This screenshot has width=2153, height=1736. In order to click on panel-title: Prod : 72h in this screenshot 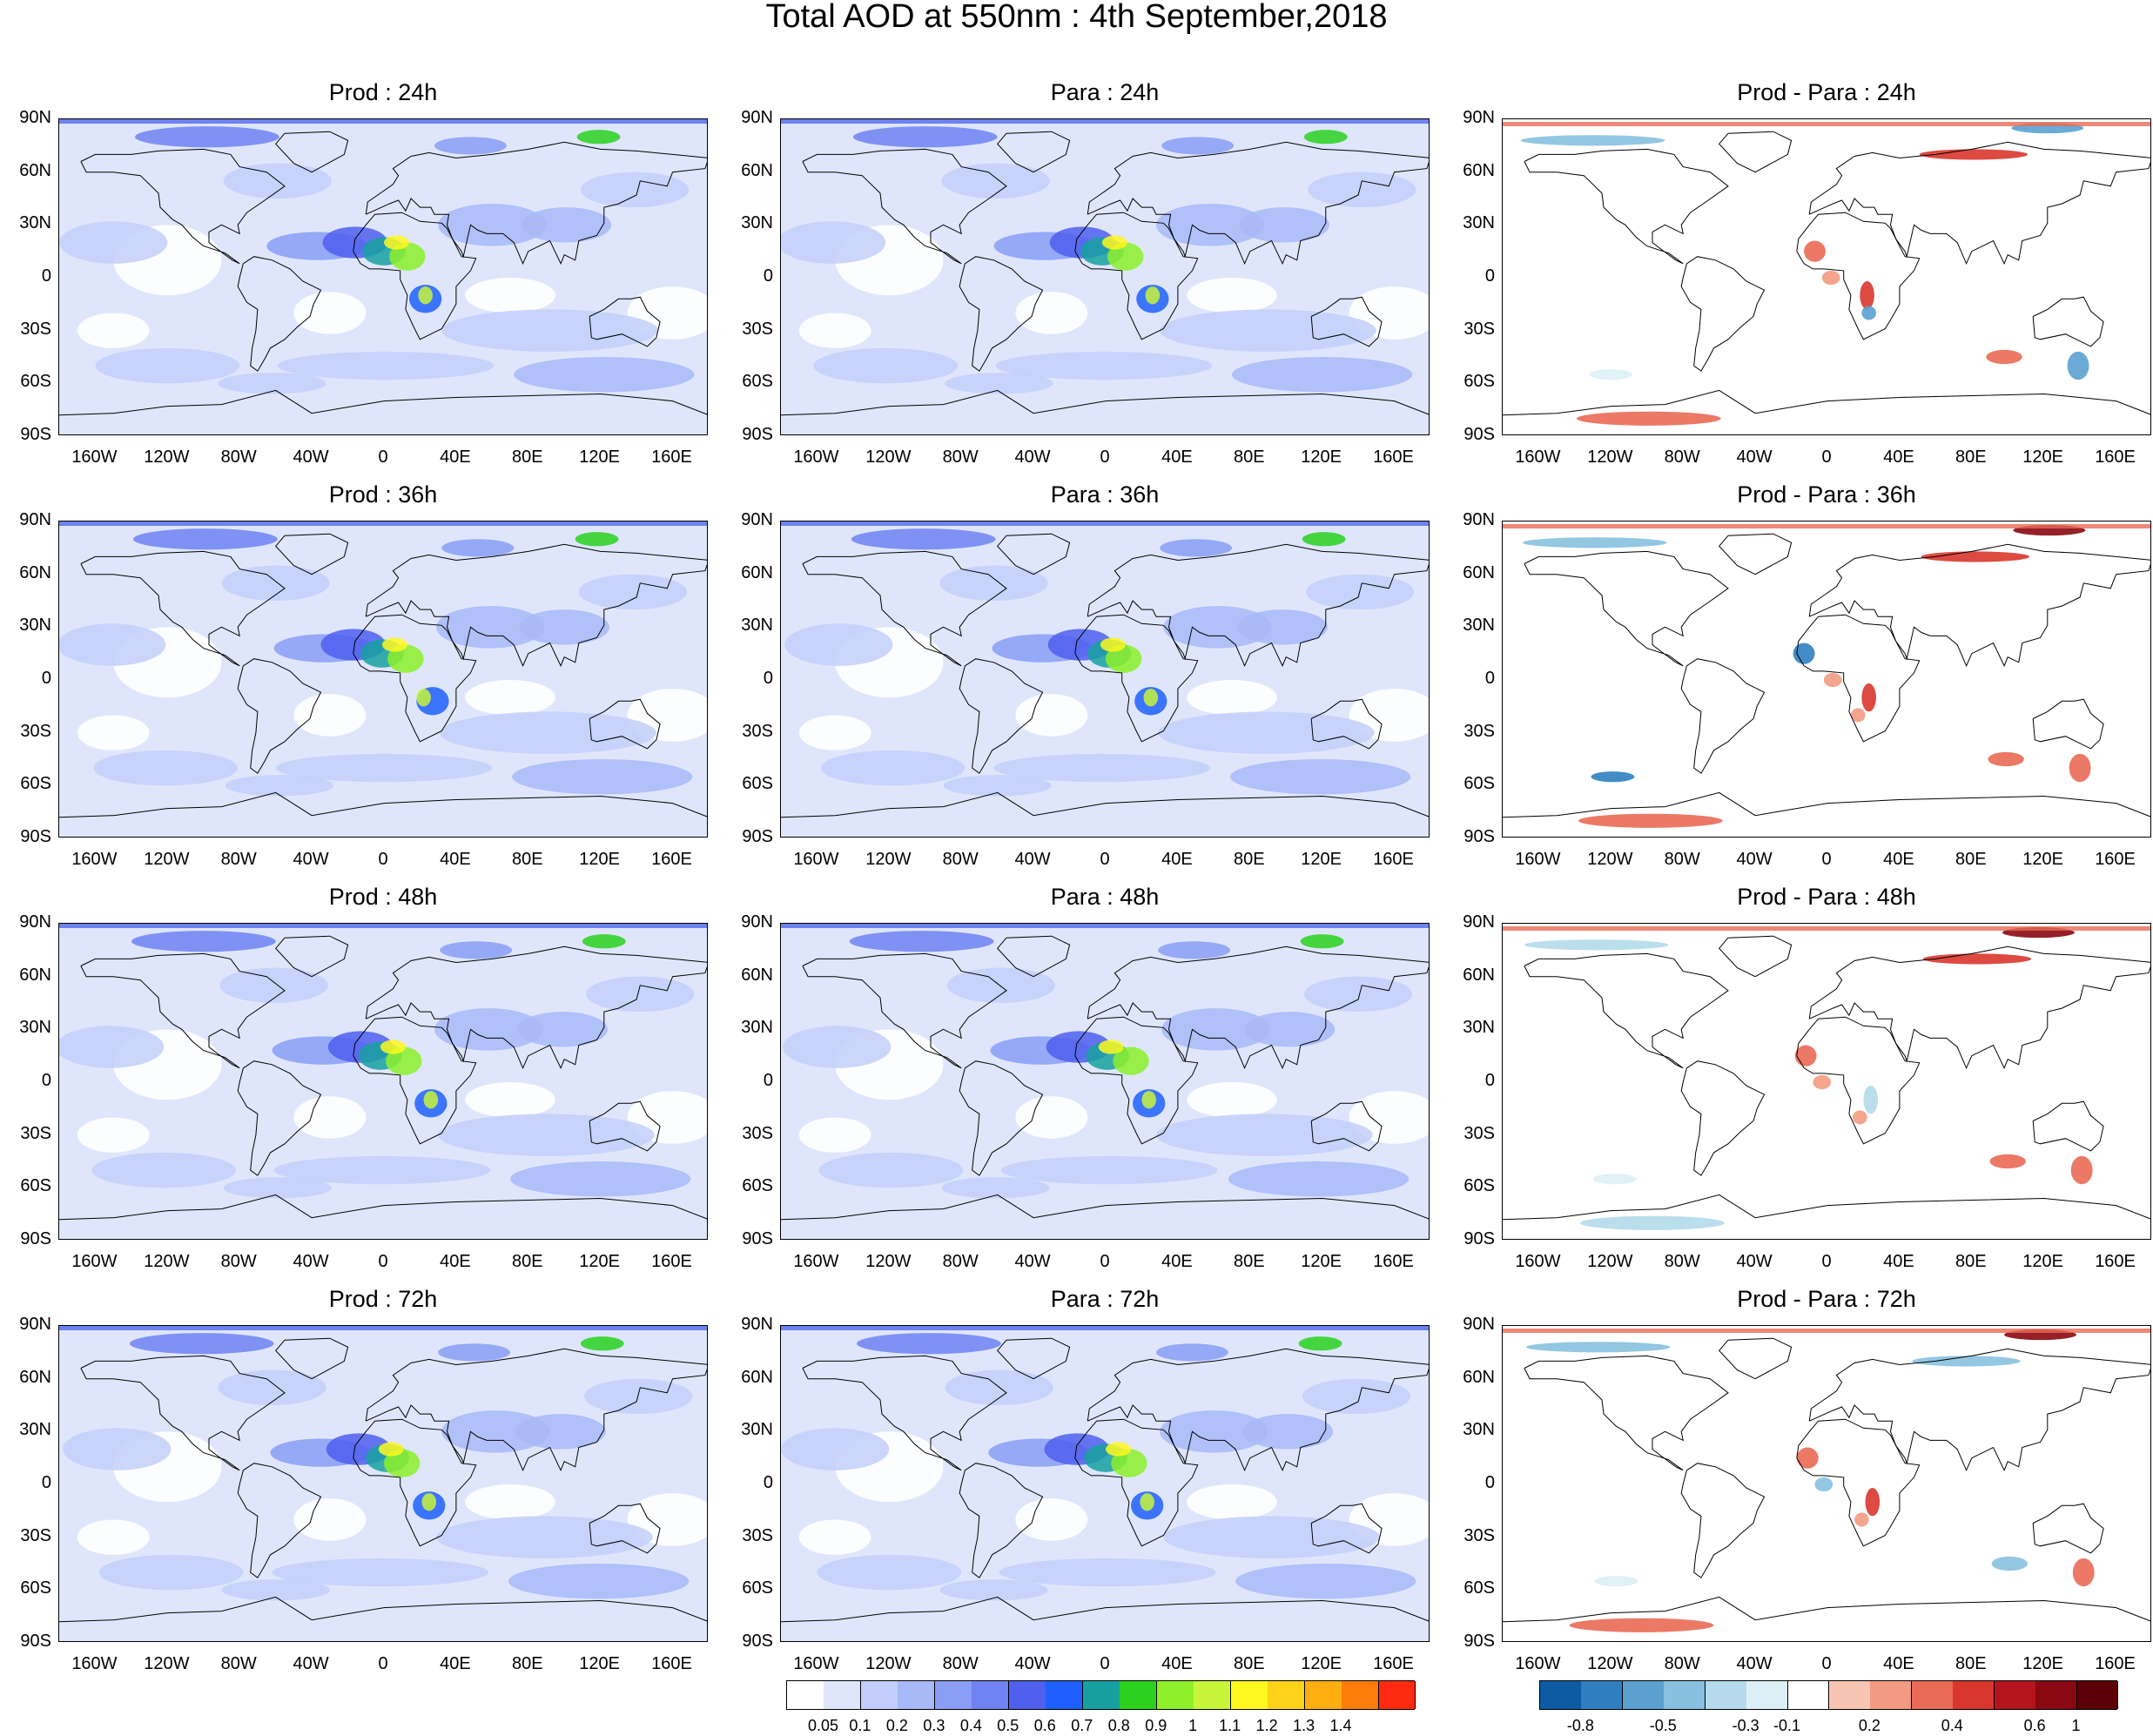, I will do `click(383, 1299)`.